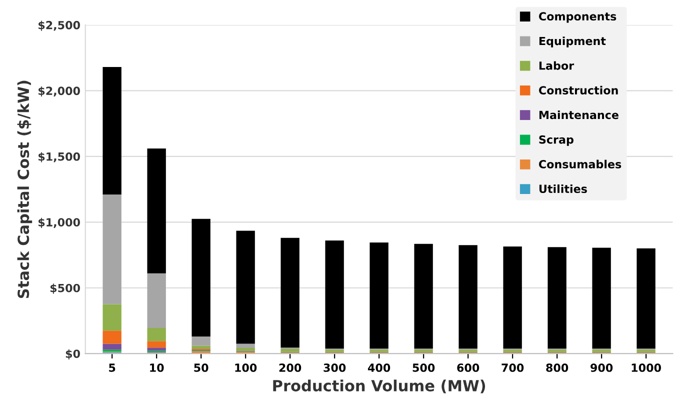 The height and width of the screenshot is (416, 683). Describe the element at coordinates (290, 368) in the screenshot. I see `x-tick-label: 200` at that location.